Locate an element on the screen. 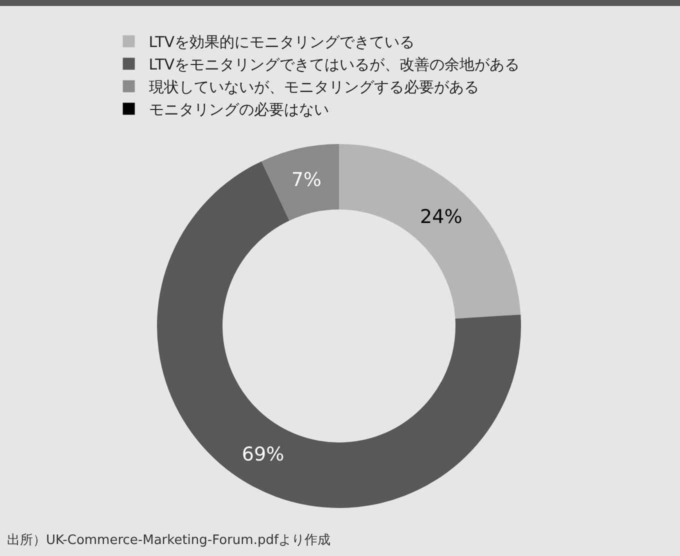  data-label: 69% is located at coordinates (263, 454).